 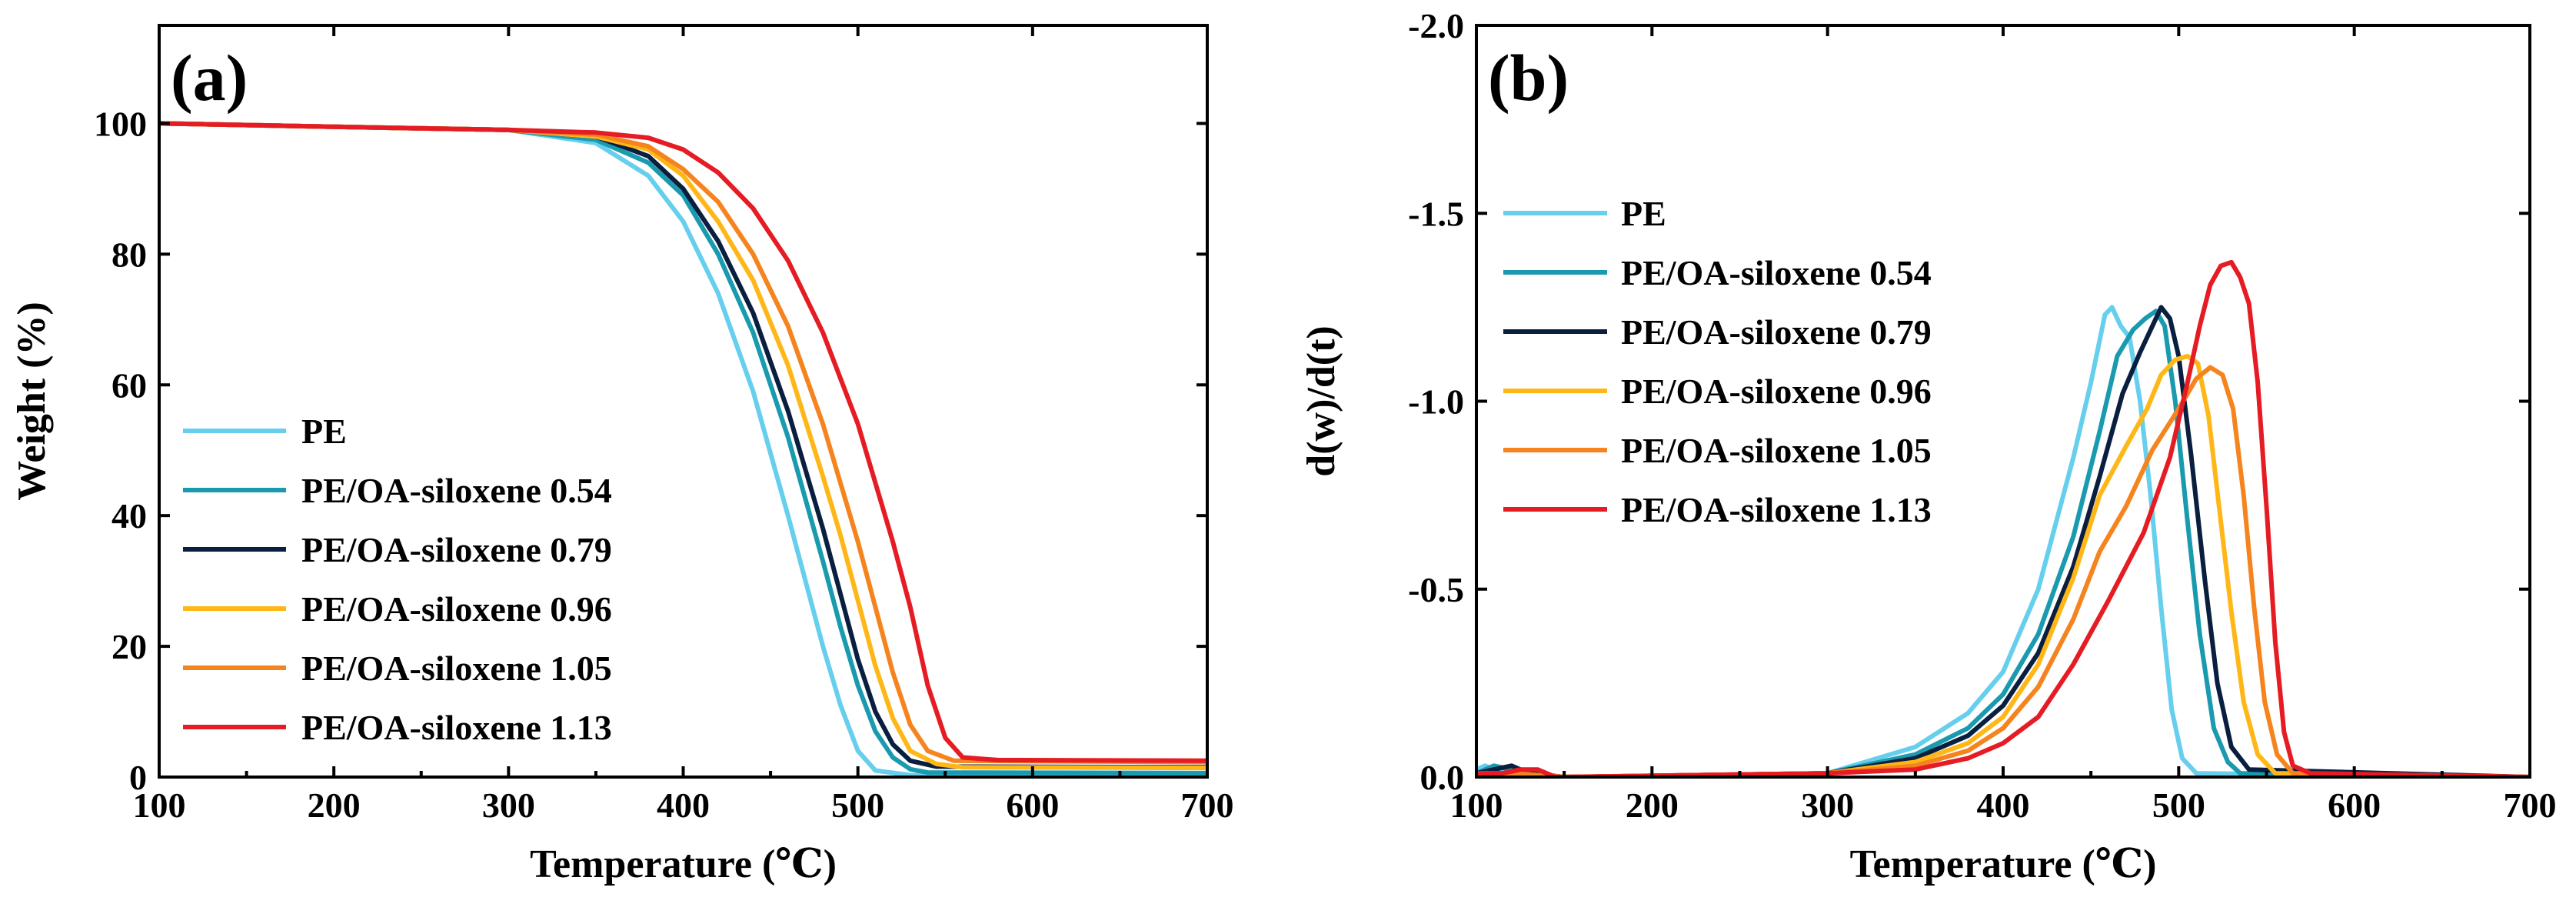 What do you see at coordinates (129, 254) in the screenshot?
I see `y-tick-label: 80` at bounding box center [129, 254].